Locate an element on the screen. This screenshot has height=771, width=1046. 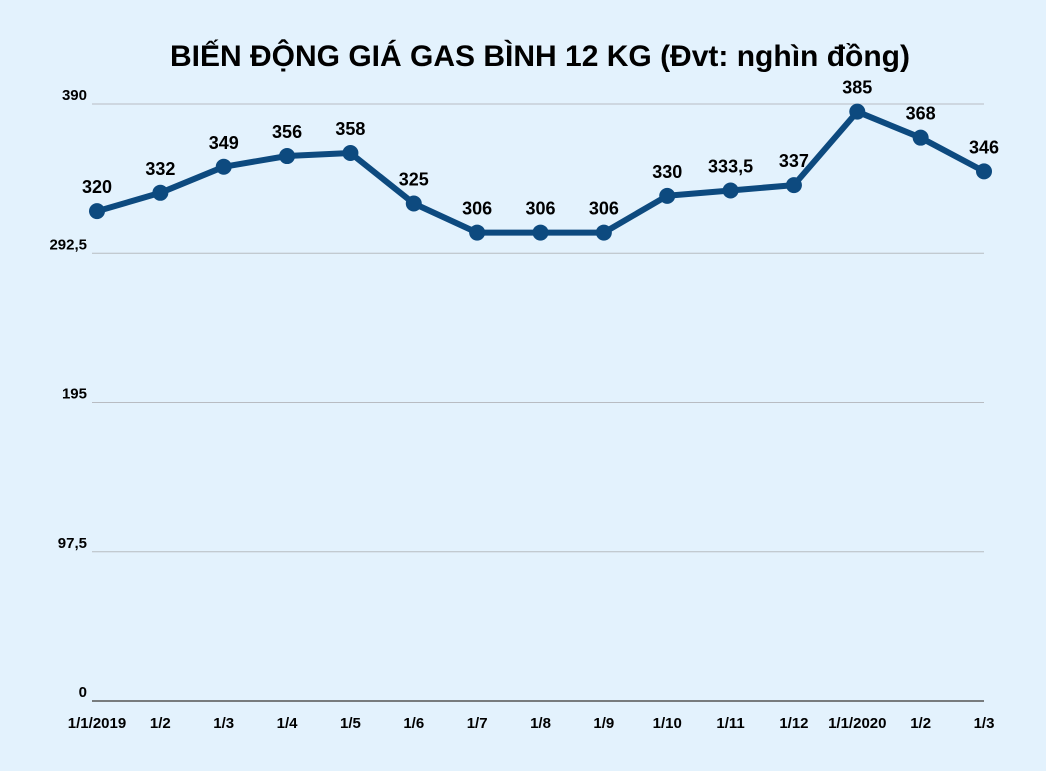
x-tick-label: 1/12 is located at coordinates (793, 723).